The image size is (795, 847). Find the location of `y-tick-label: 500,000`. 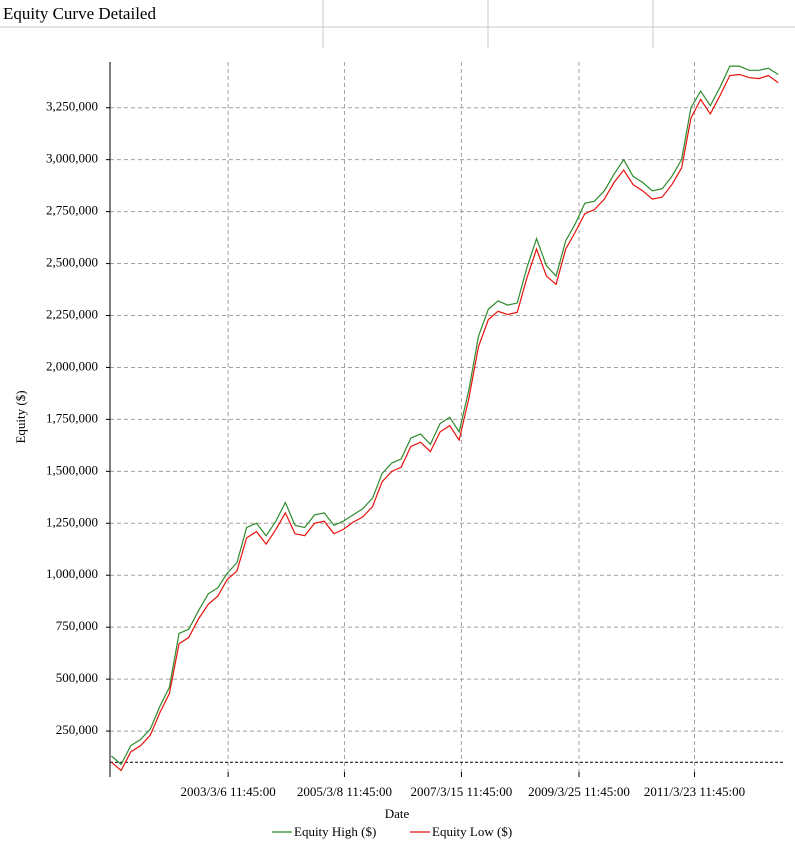

y-tick-label: 500,000 is located at coordinates (77, 677).